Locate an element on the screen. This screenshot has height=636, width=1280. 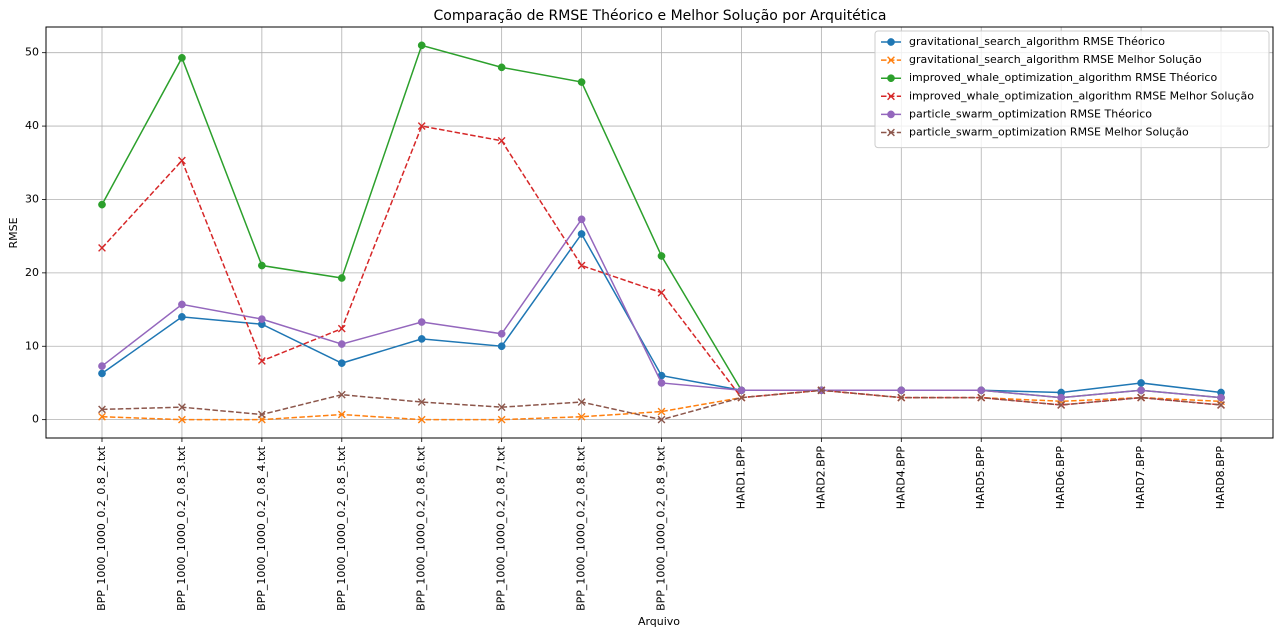
y-tick-label: 40 is located at coordinates (32, 125).